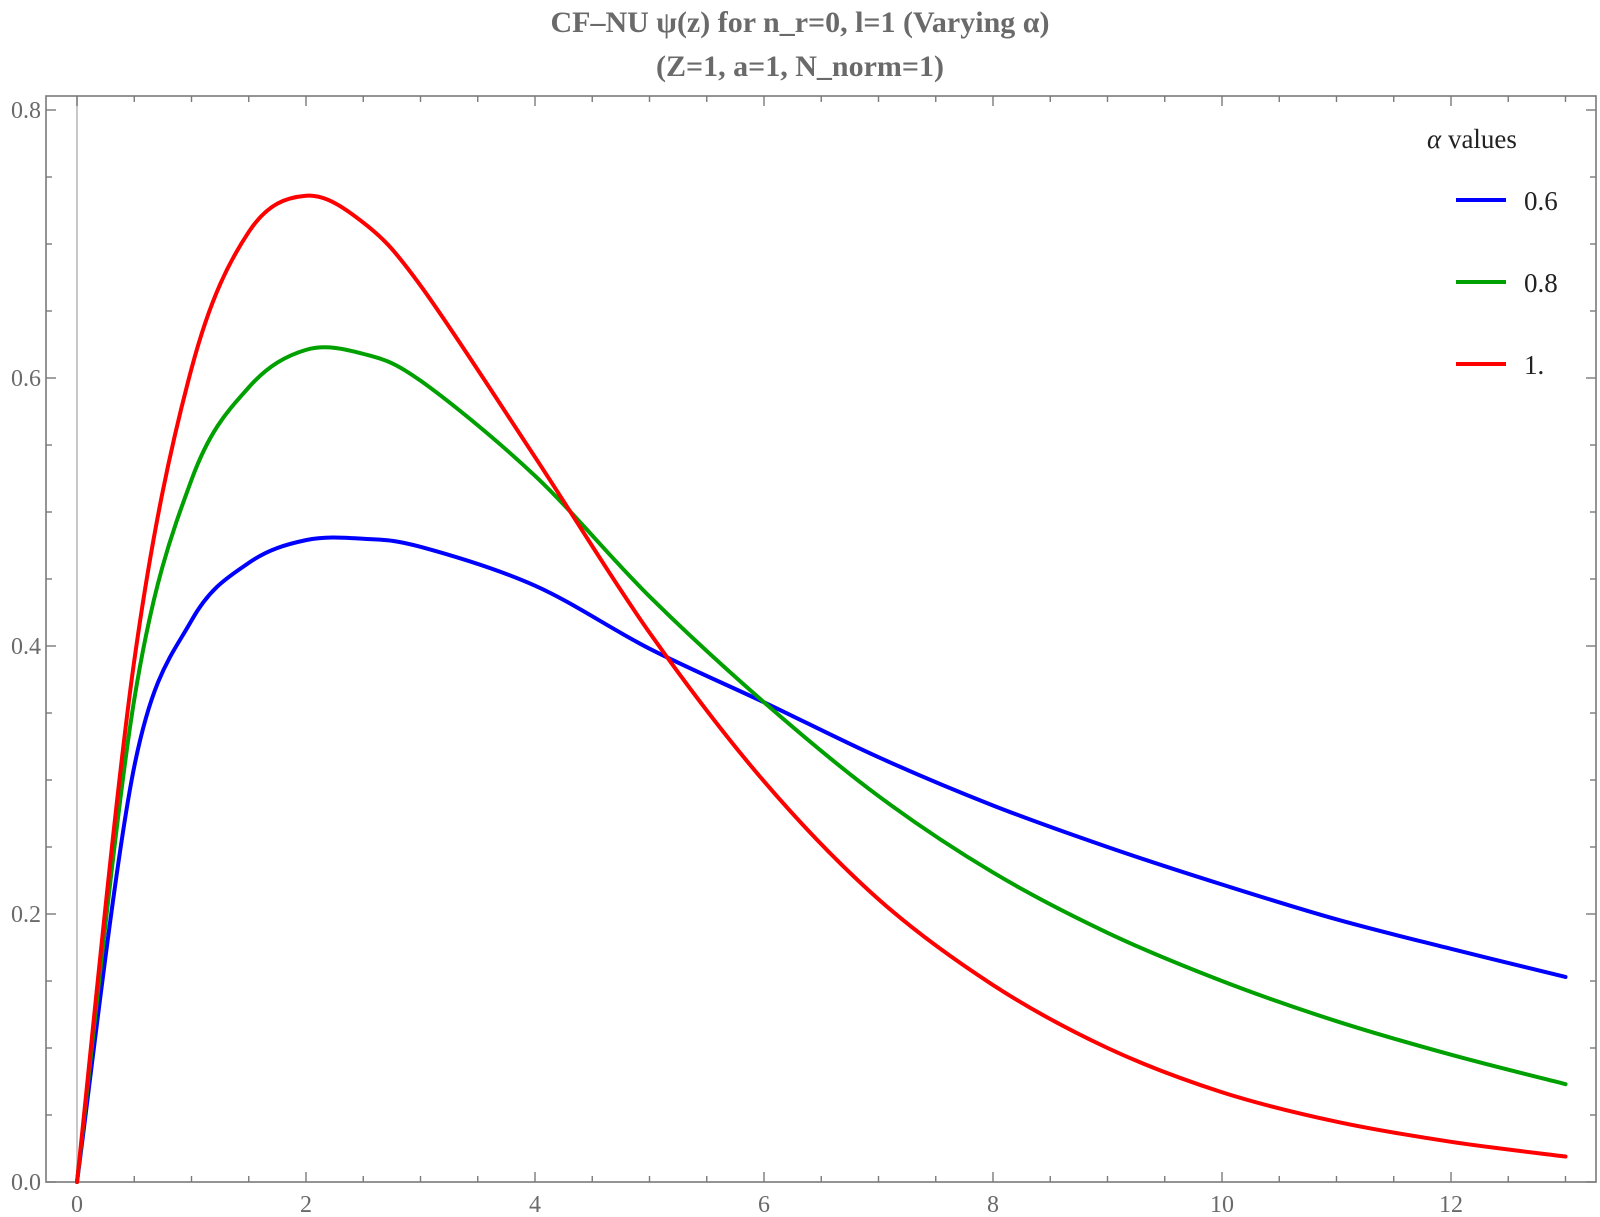 The width and height of the screenshot is (1600, 1217). What do you see at coordinates (764, 1204) in the screenshot?
I see `x-tick-label: 6` at bounding box center [764, 1204].